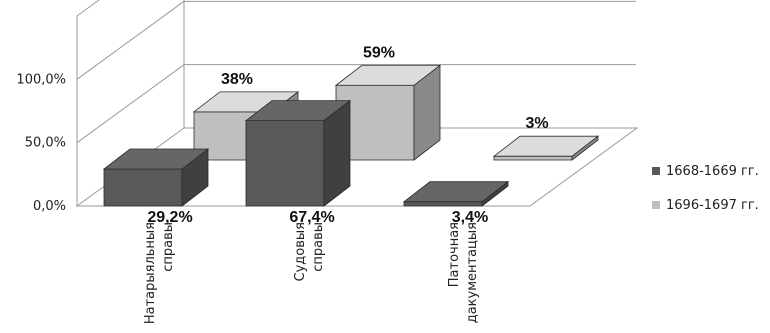  What do you see at coordinates (45, 143) in the screenshot?
I see `y-tick-label: 50,0%` at bounding box center [45, 143].